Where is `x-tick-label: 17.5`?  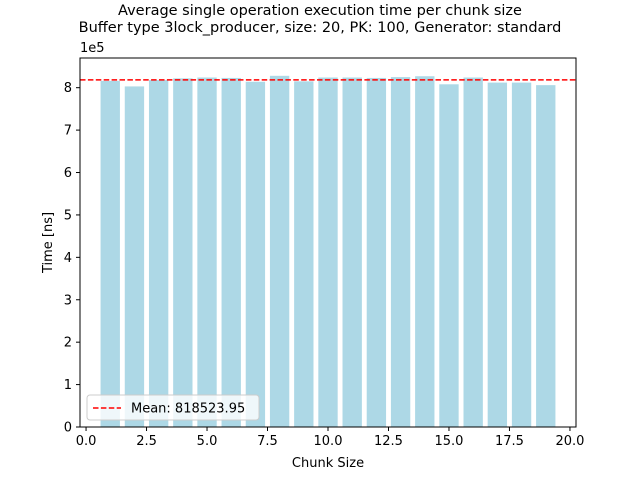 x-tick-label: 17.5 is located at coordinates (509, 441).